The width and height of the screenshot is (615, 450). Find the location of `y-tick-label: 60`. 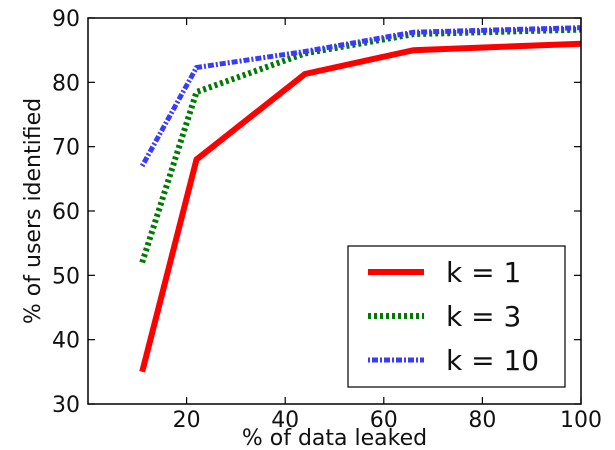

y-tick-label: 60 is located at coordinates (66, 212).